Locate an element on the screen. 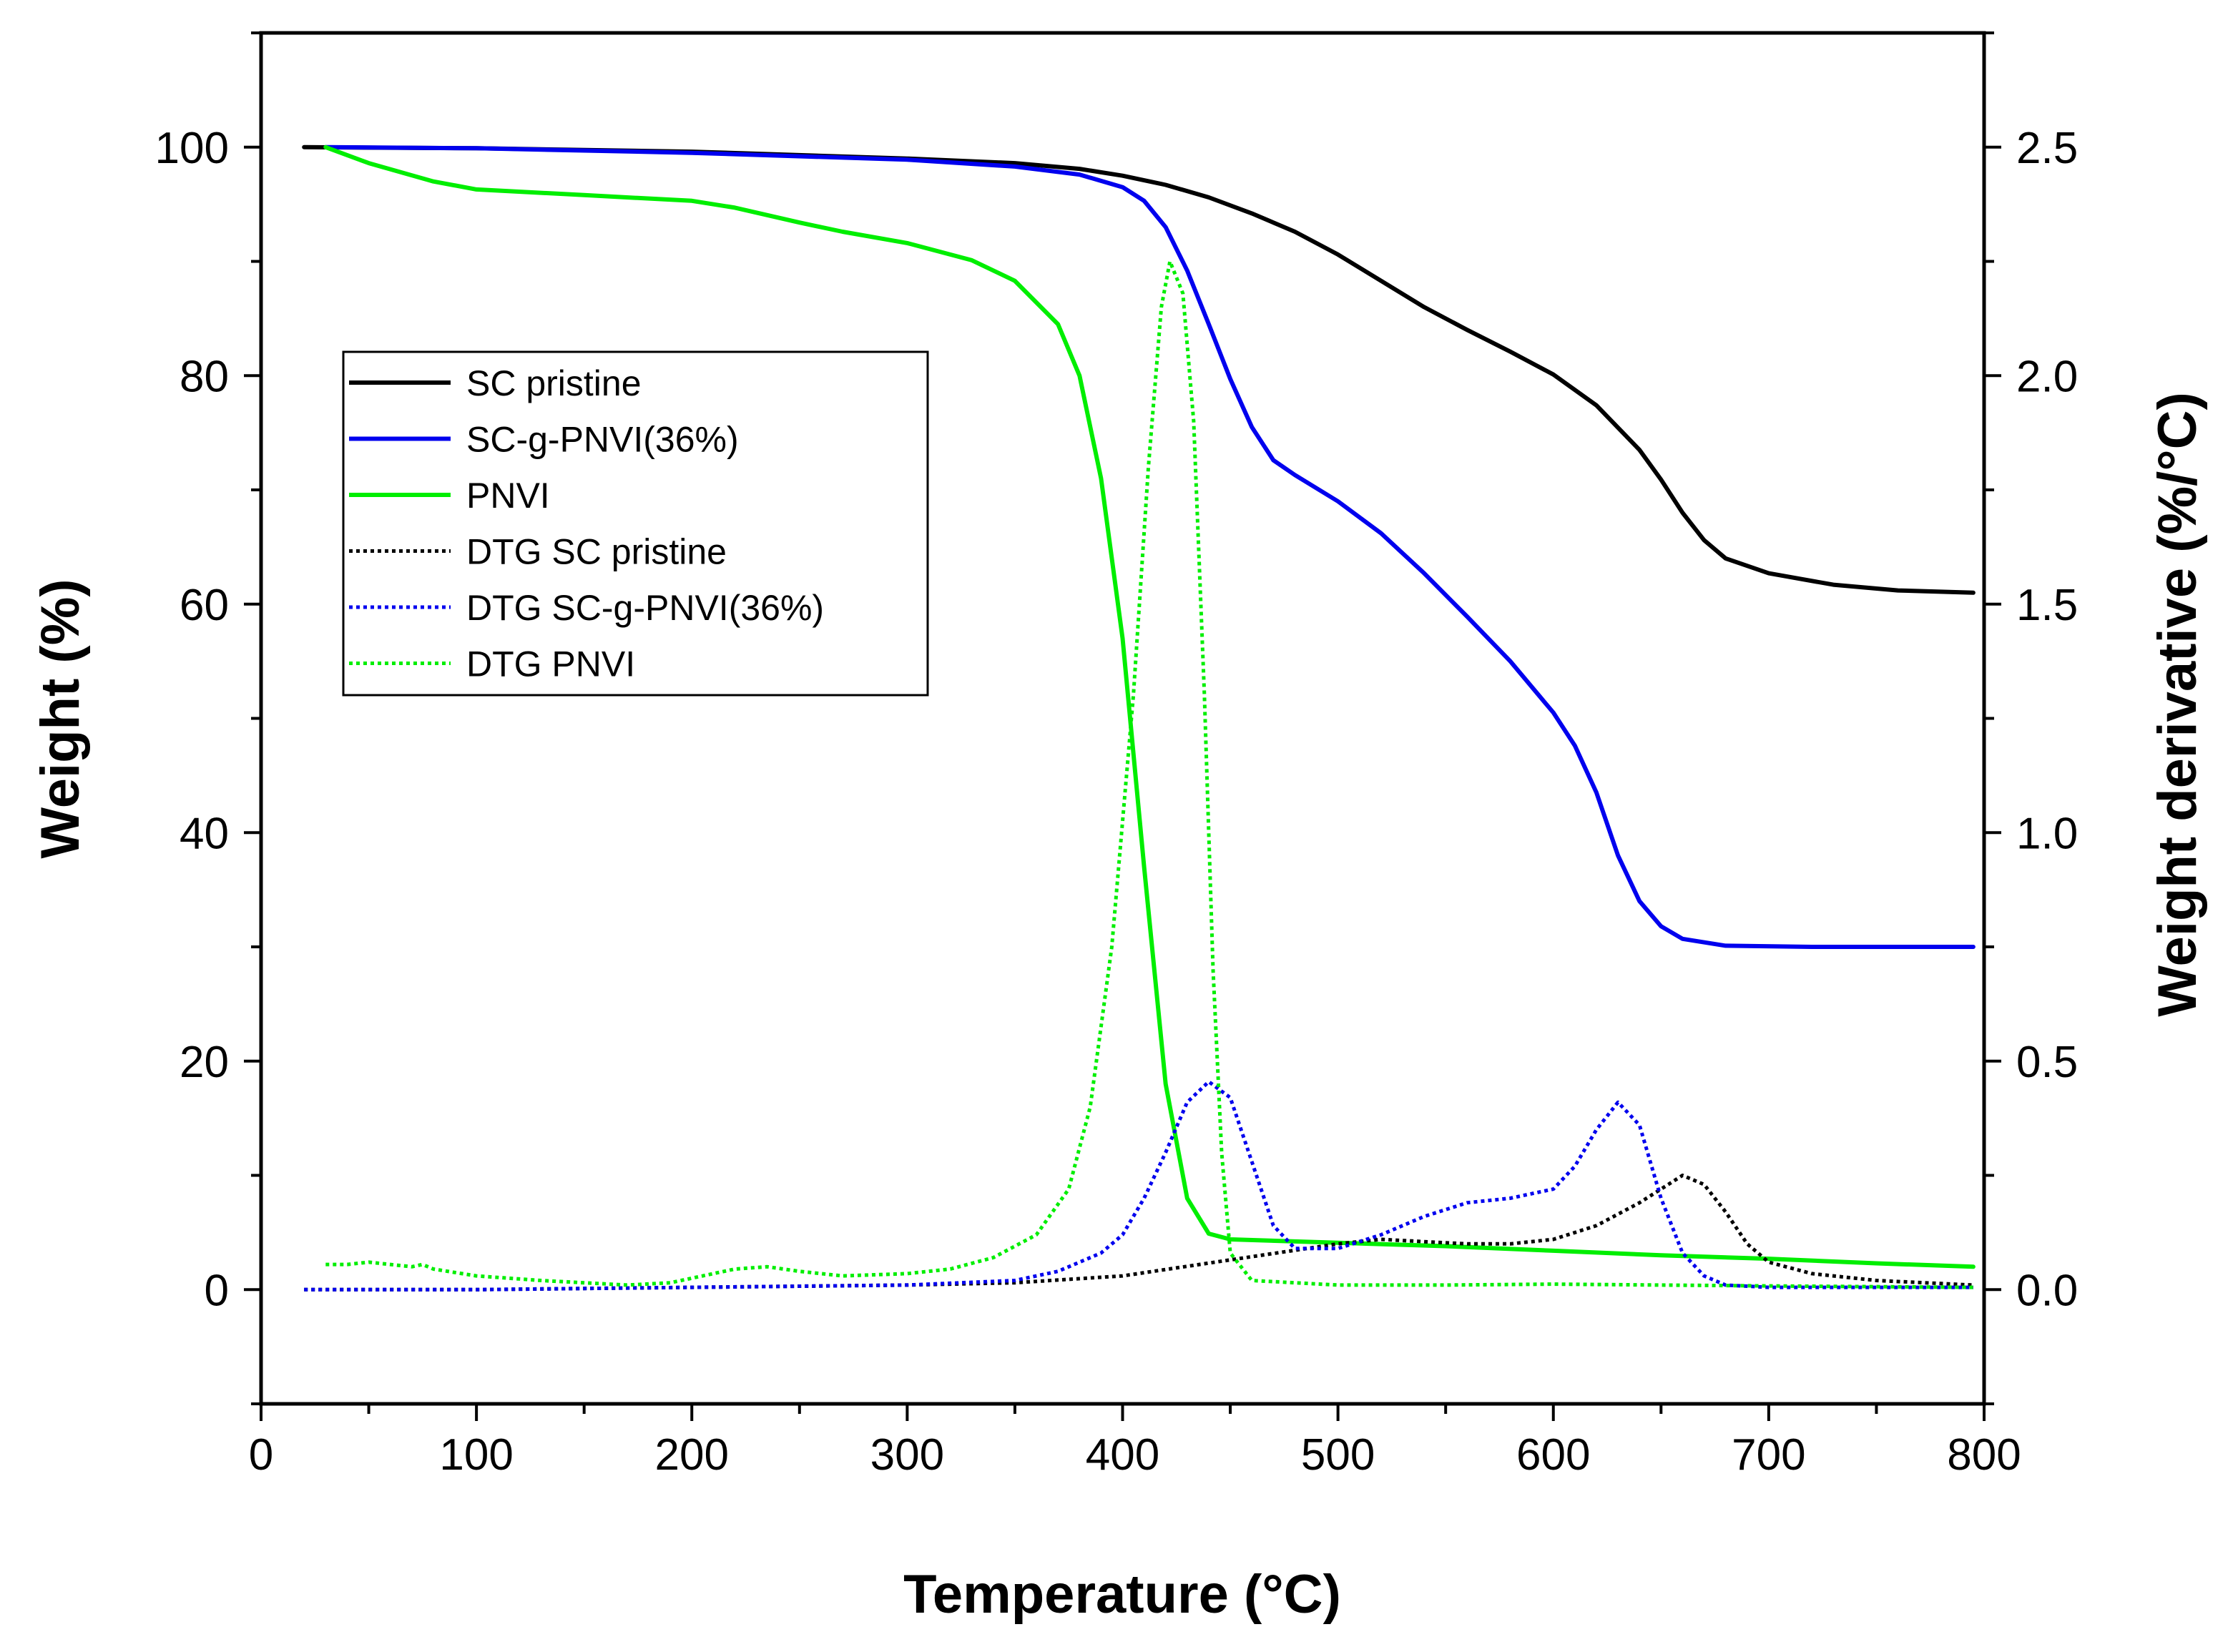 The height and width of the screenshot is (1652, 2228). x-tick-label-800: 800 is located at coordinates (1984, 1455).